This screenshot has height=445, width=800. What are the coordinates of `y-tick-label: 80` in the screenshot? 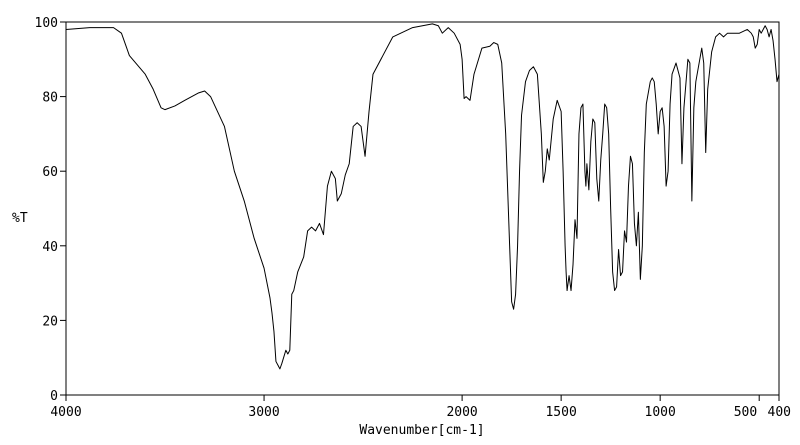 It's located at (50, 98).